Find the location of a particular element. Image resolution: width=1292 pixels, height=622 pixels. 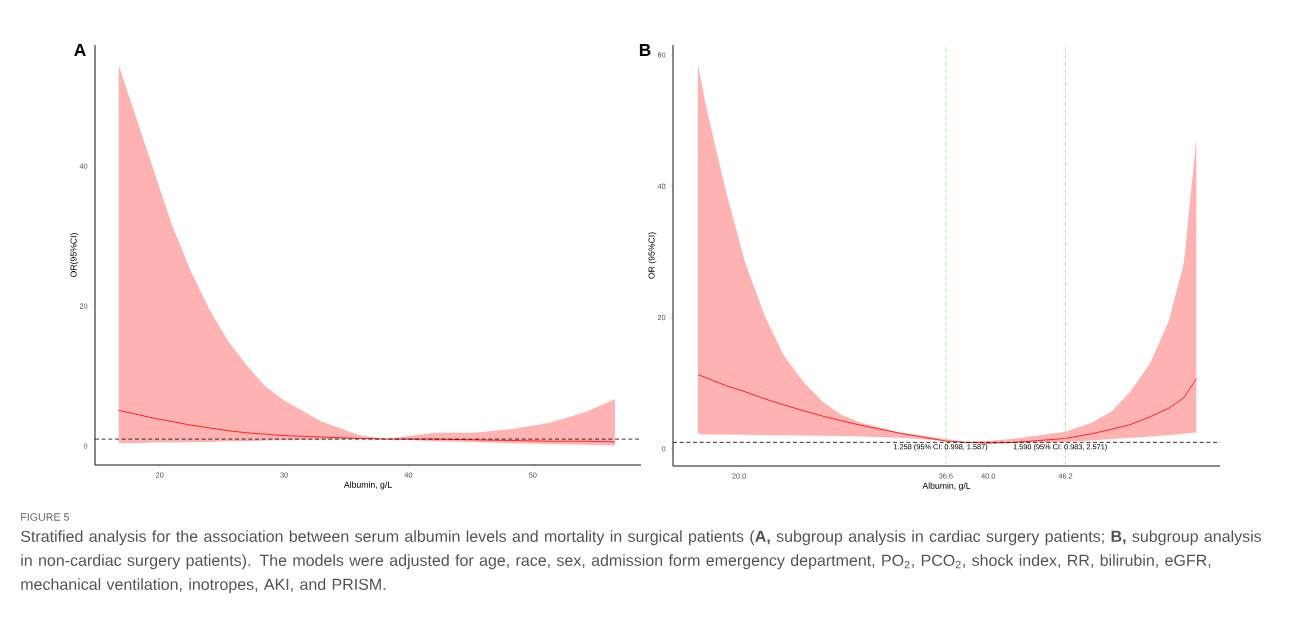

chart-title: A is located at coordinates (80, 50).